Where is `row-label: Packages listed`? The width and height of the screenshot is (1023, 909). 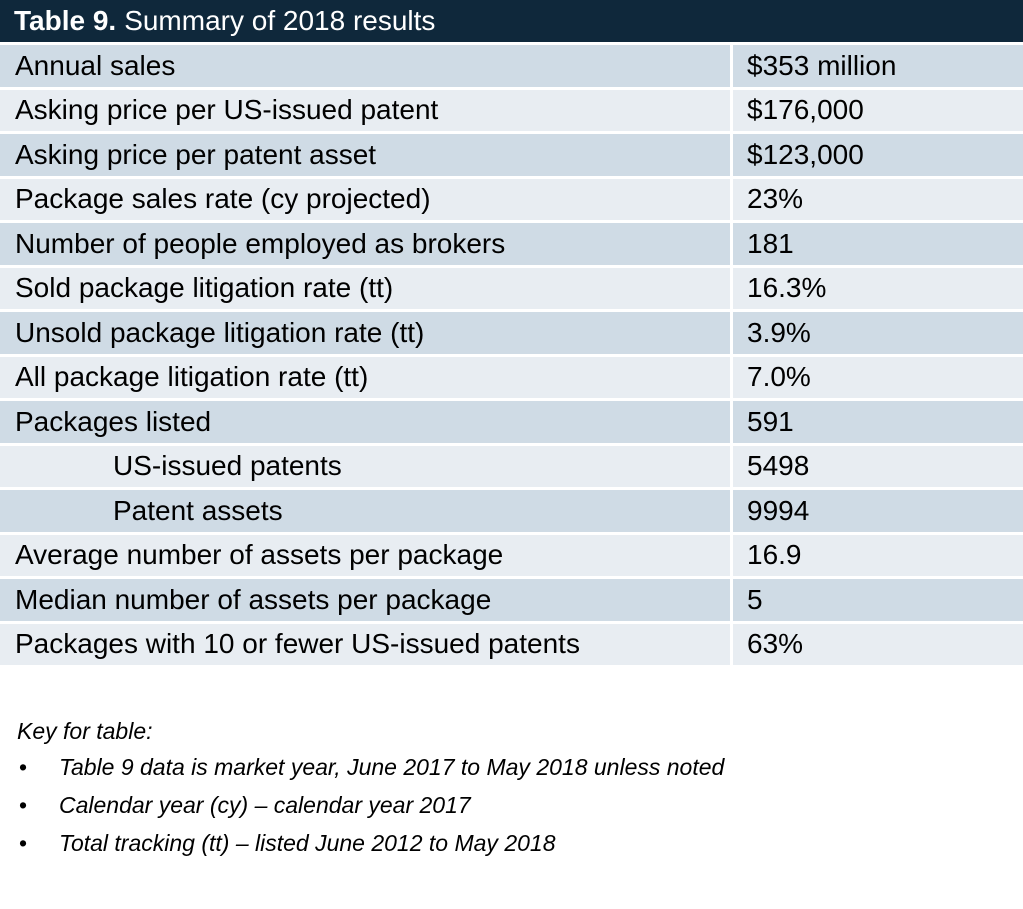
row-label: Packages listed is located at coordinates (365, 423).